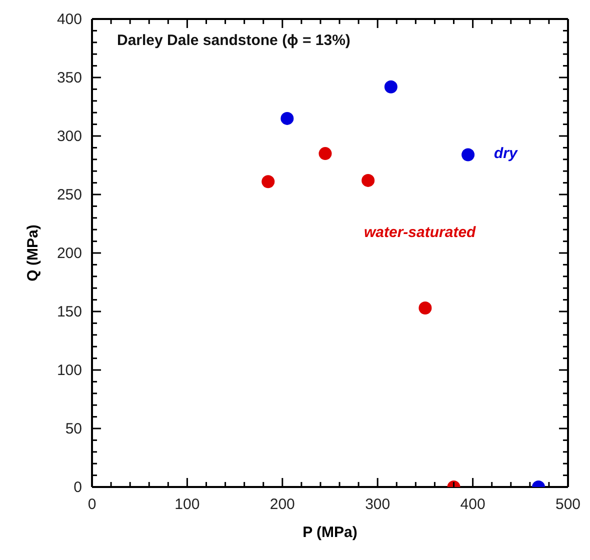 The image size is (590, 560). Describe the element at coordinates (187, 504) in the screenshot. I see `x-tick-label: 100` at that location.